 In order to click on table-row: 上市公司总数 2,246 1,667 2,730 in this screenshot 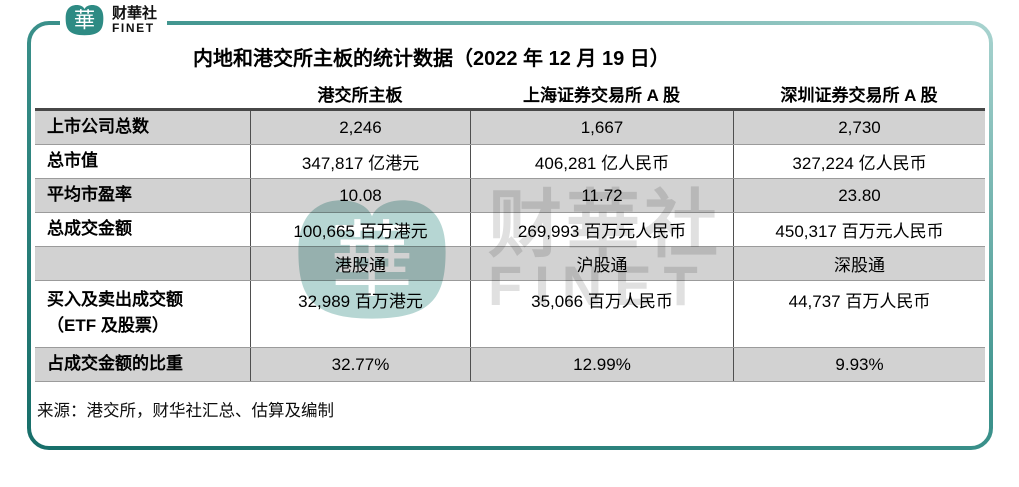, I will do `click(510, 128)`.